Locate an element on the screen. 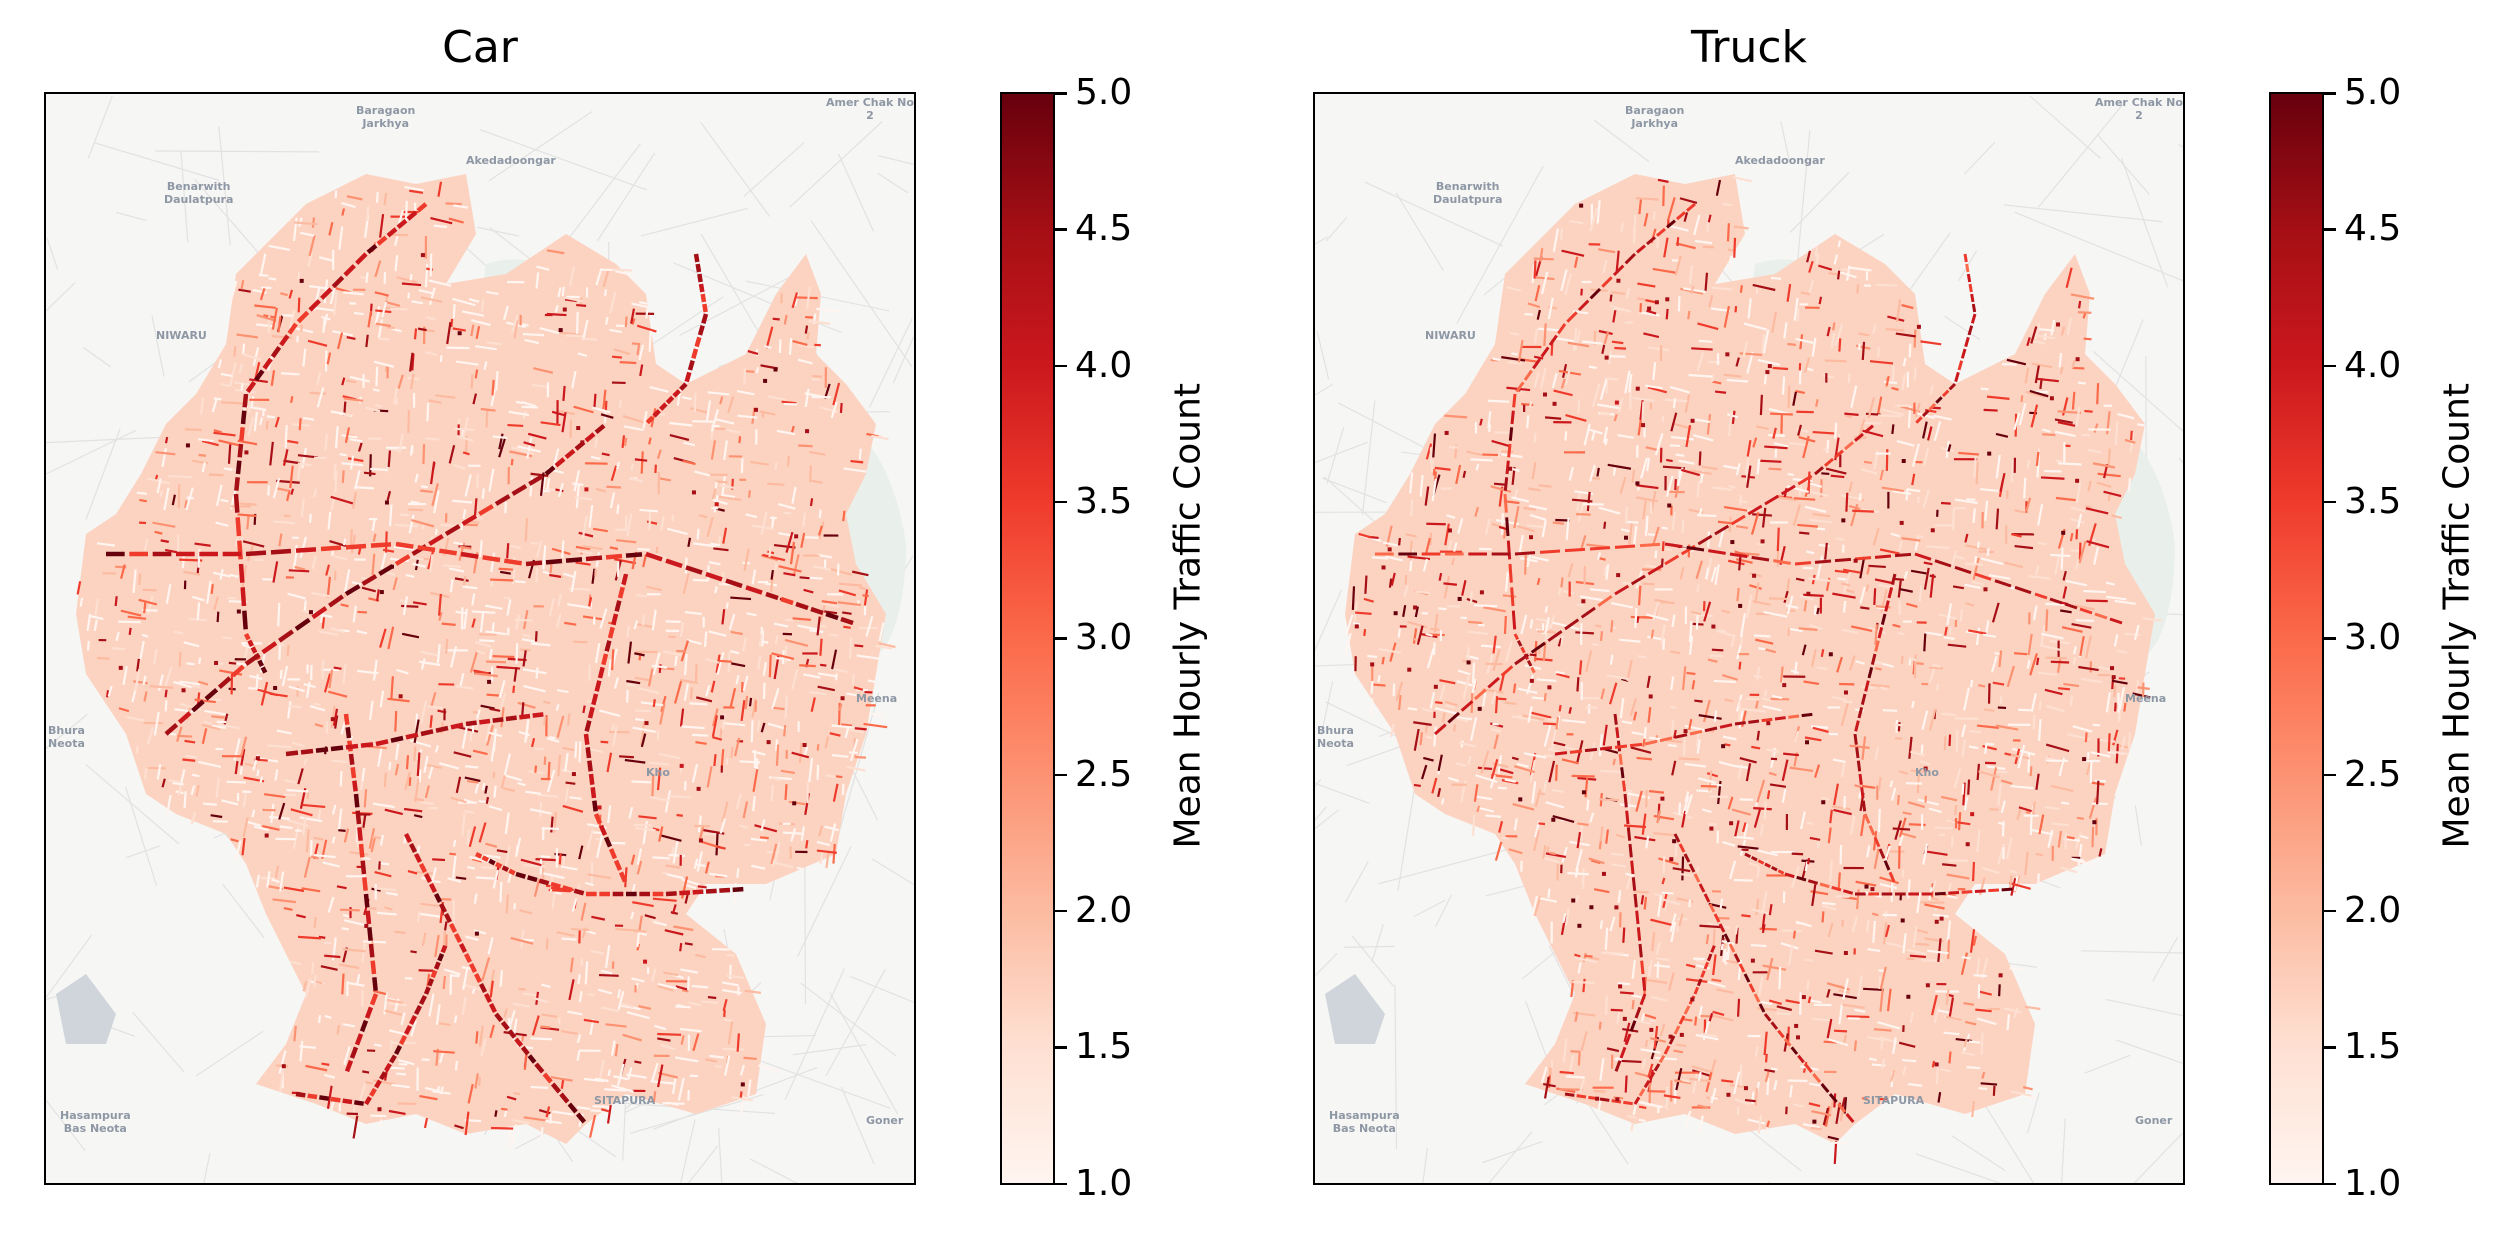 This screenshot has width=2498, height=1239. panel-title: Truck is located at coordinates (1749, 47).